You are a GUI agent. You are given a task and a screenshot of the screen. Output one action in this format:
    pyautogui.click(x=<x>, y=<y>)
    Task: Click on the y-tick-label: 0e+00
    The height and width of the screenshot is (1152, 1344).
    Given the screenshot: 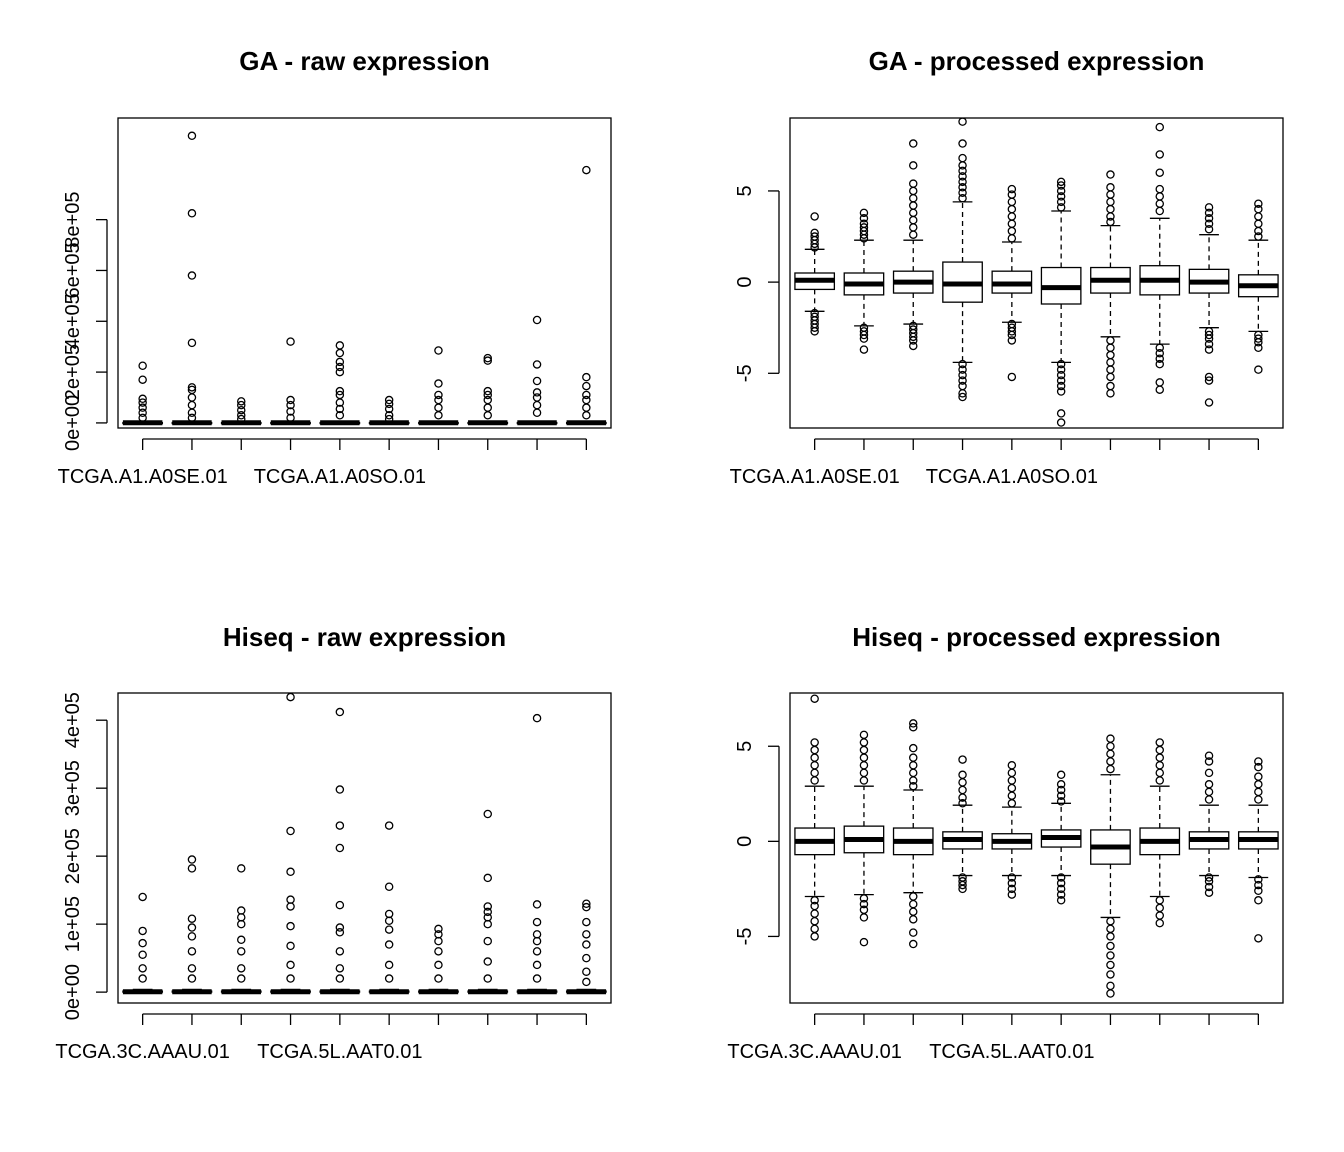 What is the action you would take?
    pyautogui.click(x=73, y=423)
    